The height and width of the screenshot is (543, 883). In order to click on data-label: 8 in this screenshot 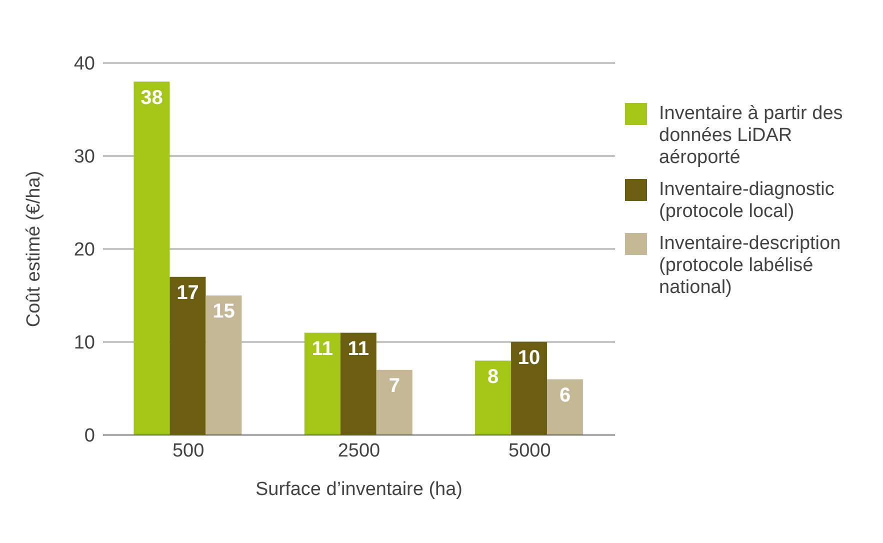, I will do `click(493, 377)`.